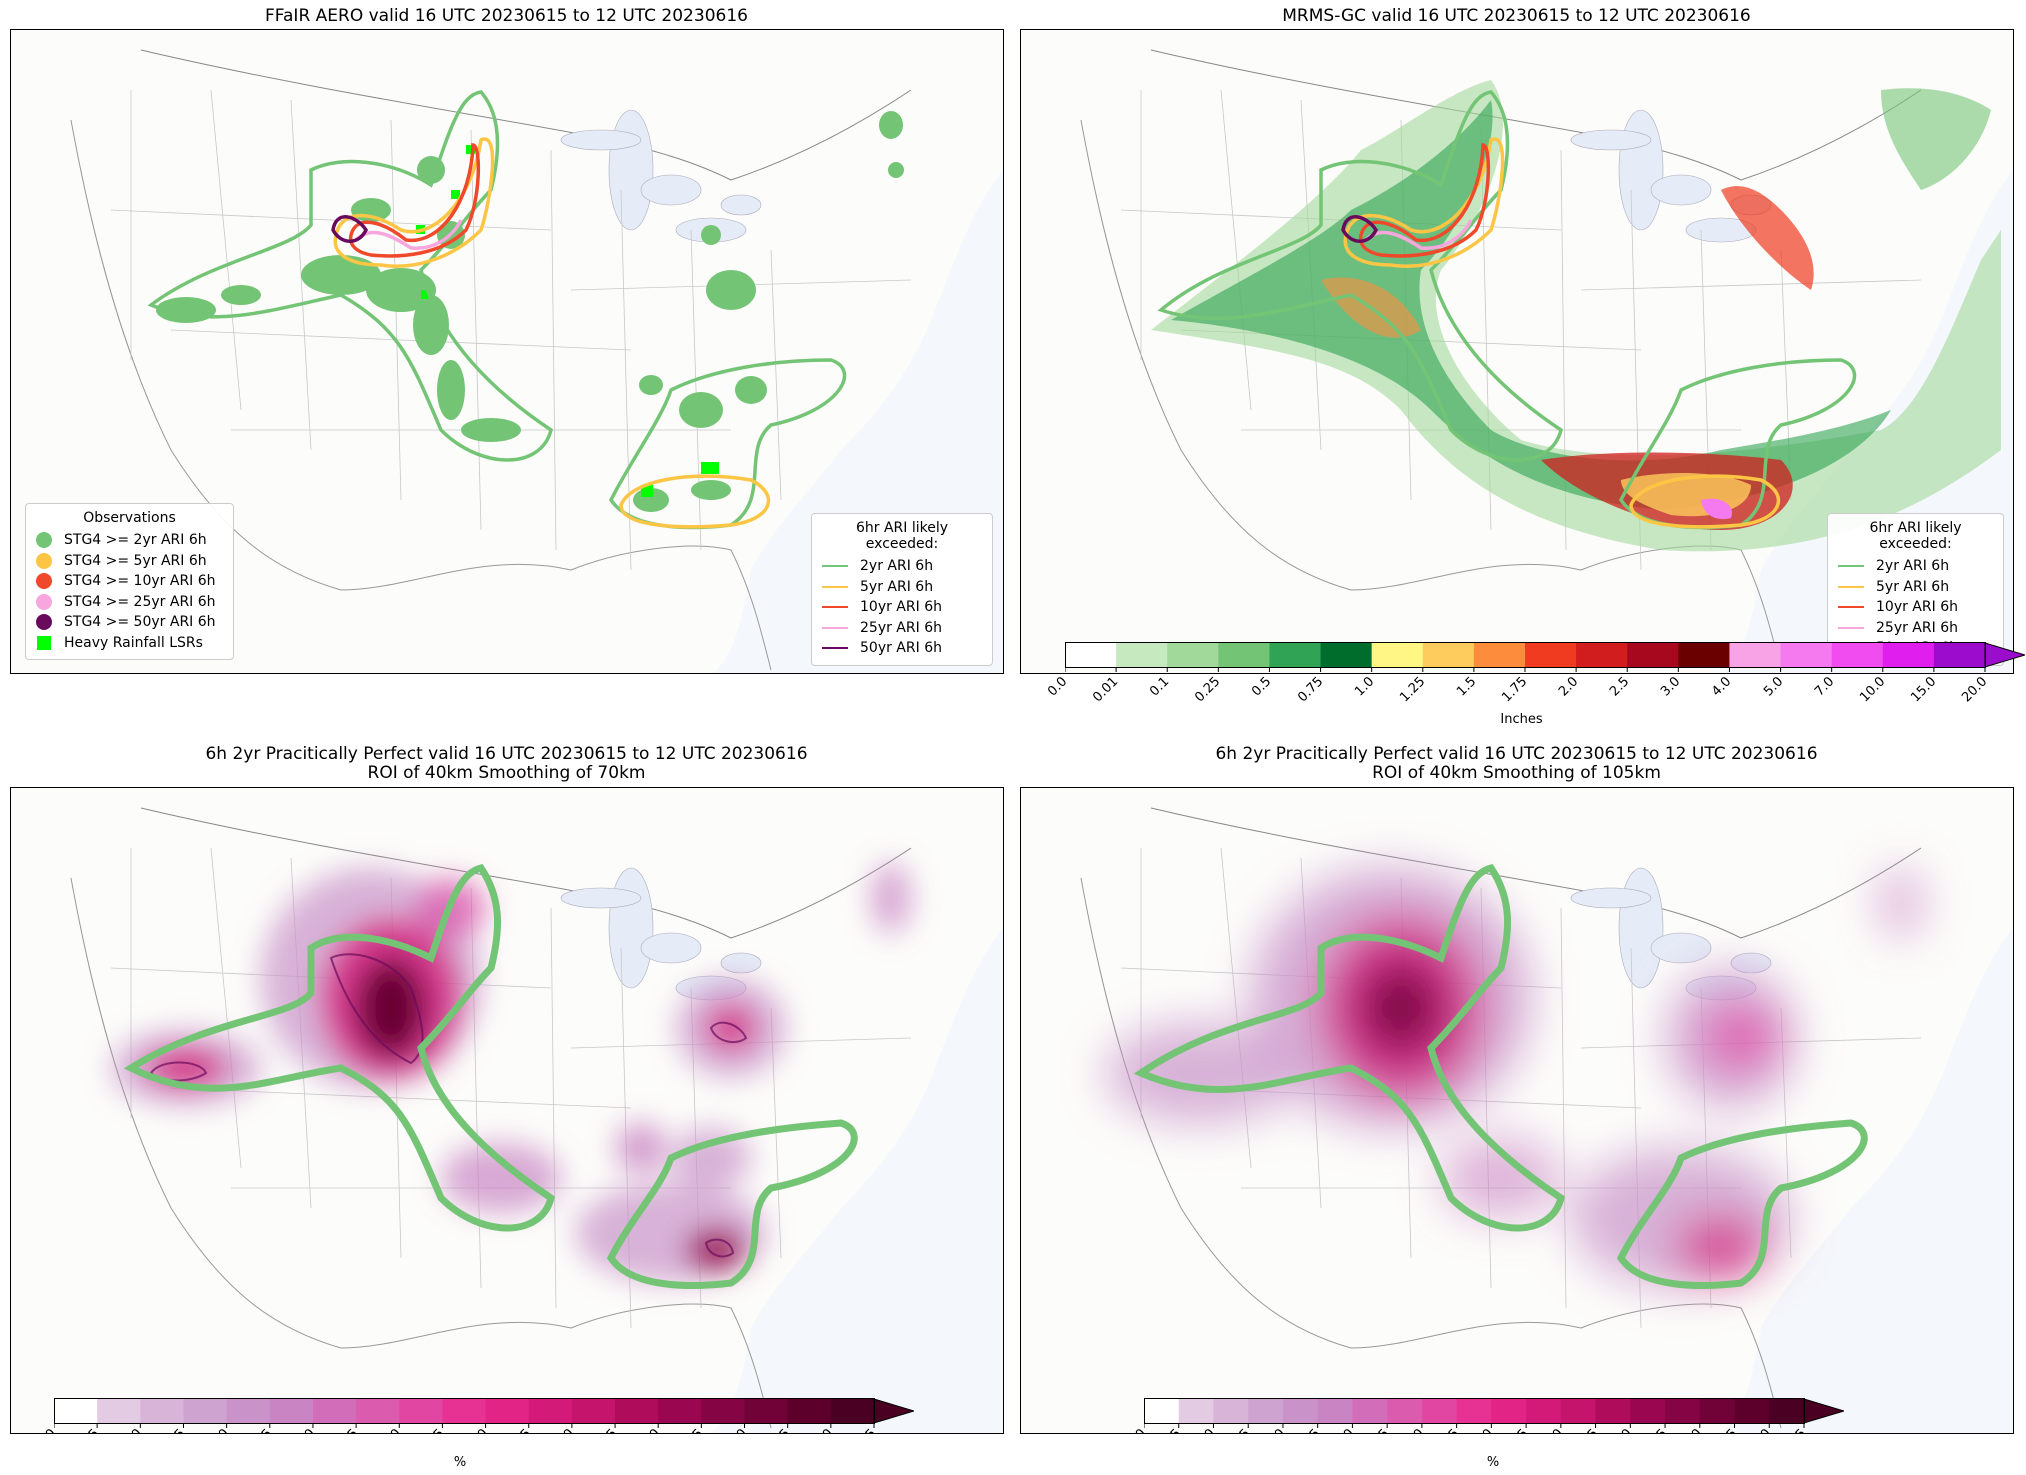 This screenshot has height=1475, width=2026. Describe the element at coordinates (1722, 687) in the screenshot. I see `colorbar-tick-label: 4.0` at that location.